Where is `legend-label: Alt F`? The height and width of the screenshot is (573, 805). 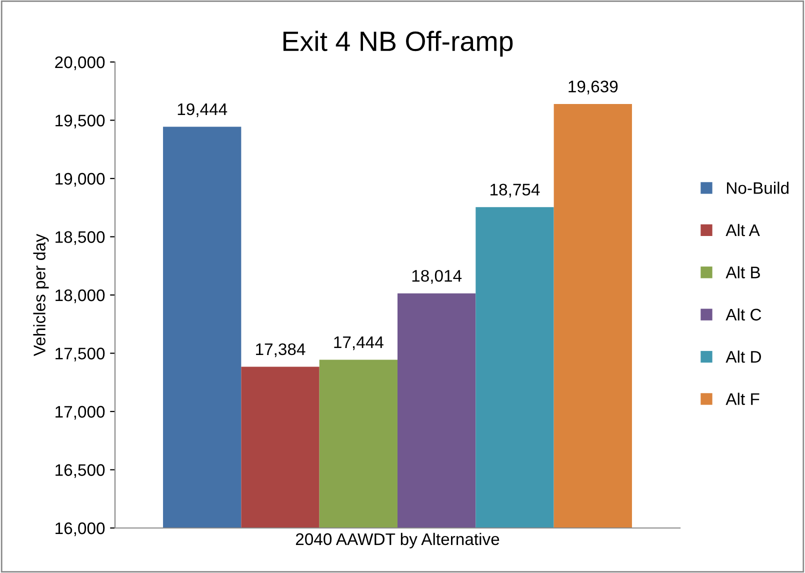
legend-label: Alt F is located at coordinates (743, 398).